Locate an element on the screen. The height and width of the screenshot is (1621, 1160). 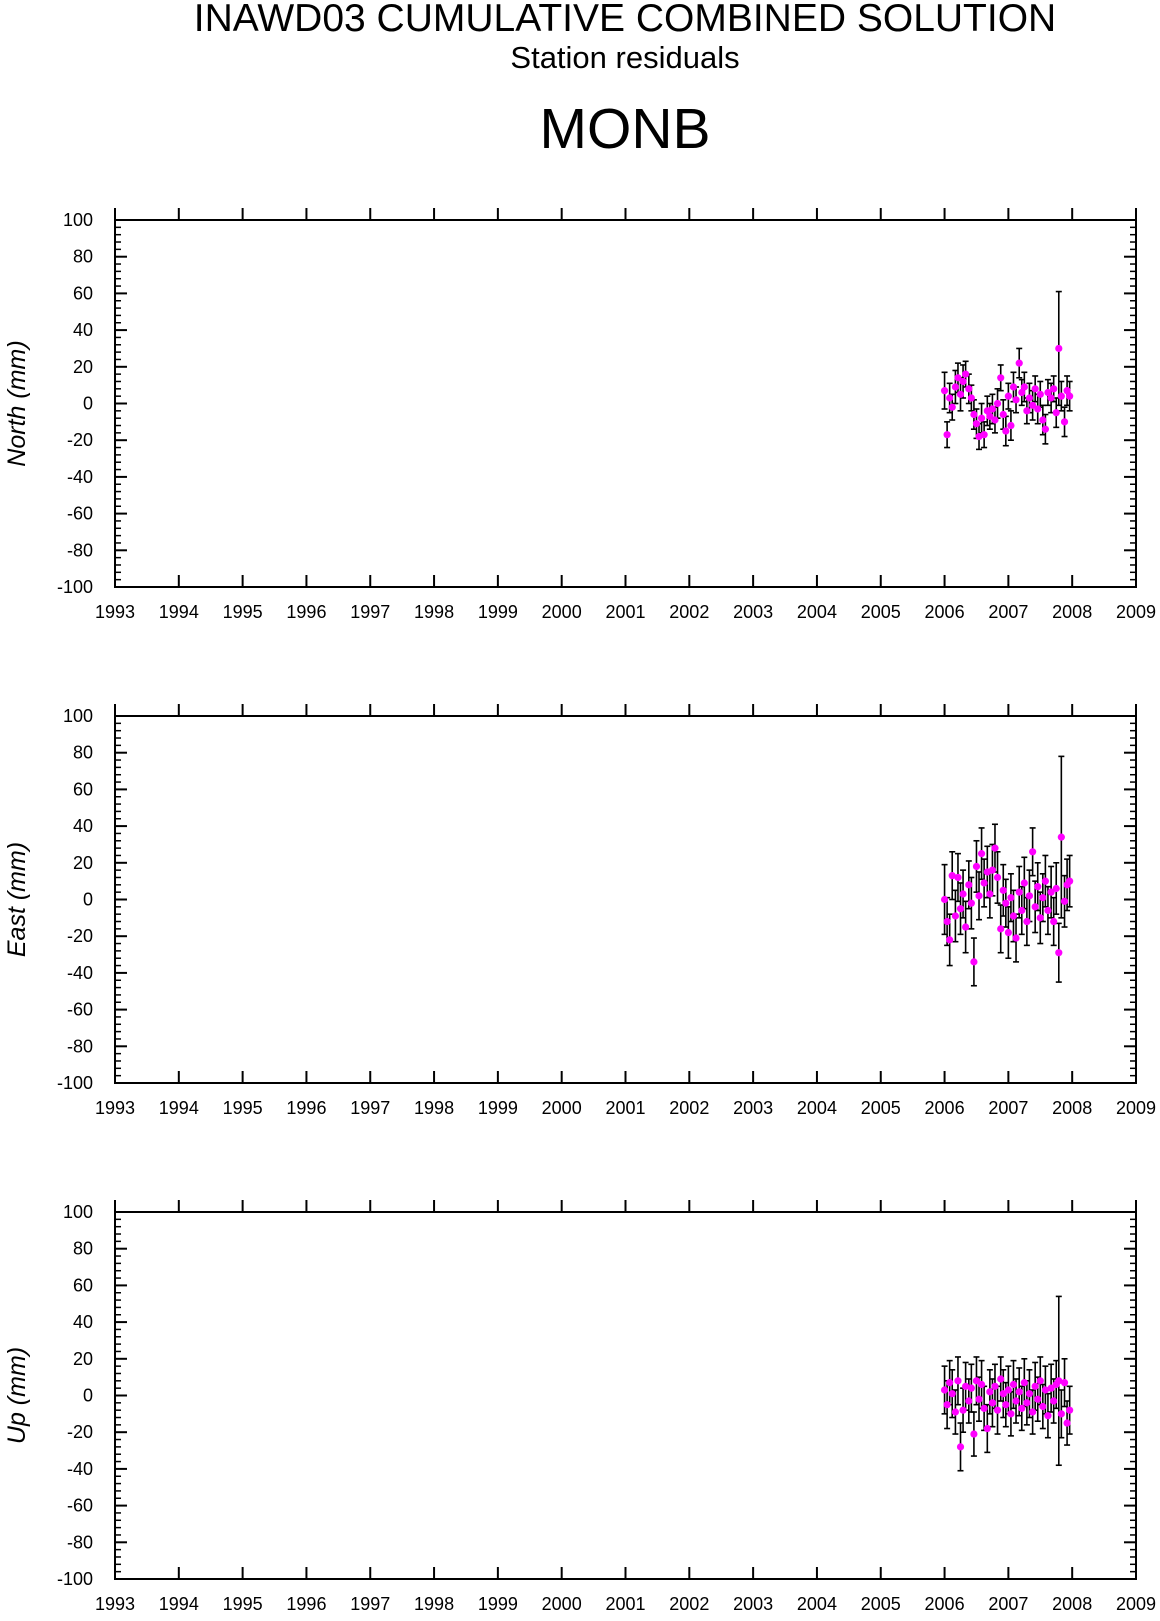
chart-title: INAWD03 CUMULATIVE COMBINED SOLUTION is located at coordinates (625, 20).